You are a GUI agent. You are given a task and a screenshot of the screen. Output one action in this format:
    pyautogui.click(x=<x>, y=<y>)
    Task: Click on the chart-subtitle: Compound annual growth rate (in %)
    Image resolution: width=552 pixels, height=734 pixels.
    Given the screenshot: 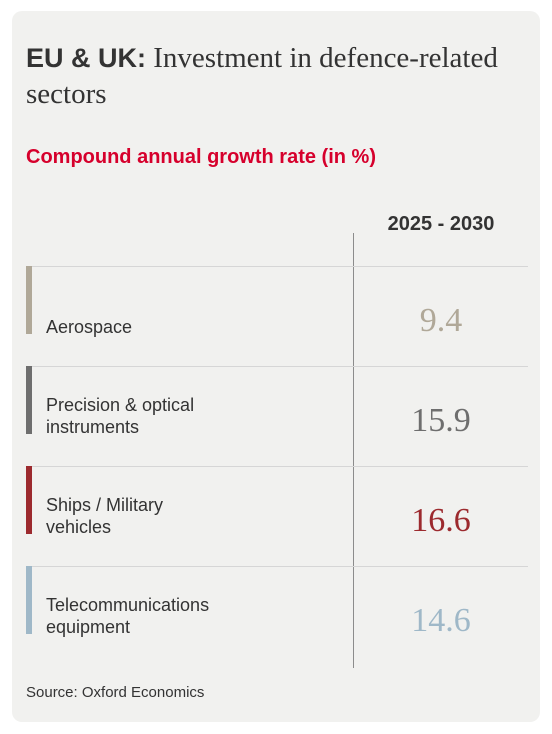 What is the action you would take?
    pyautogui.click(x=201, y=157)
    